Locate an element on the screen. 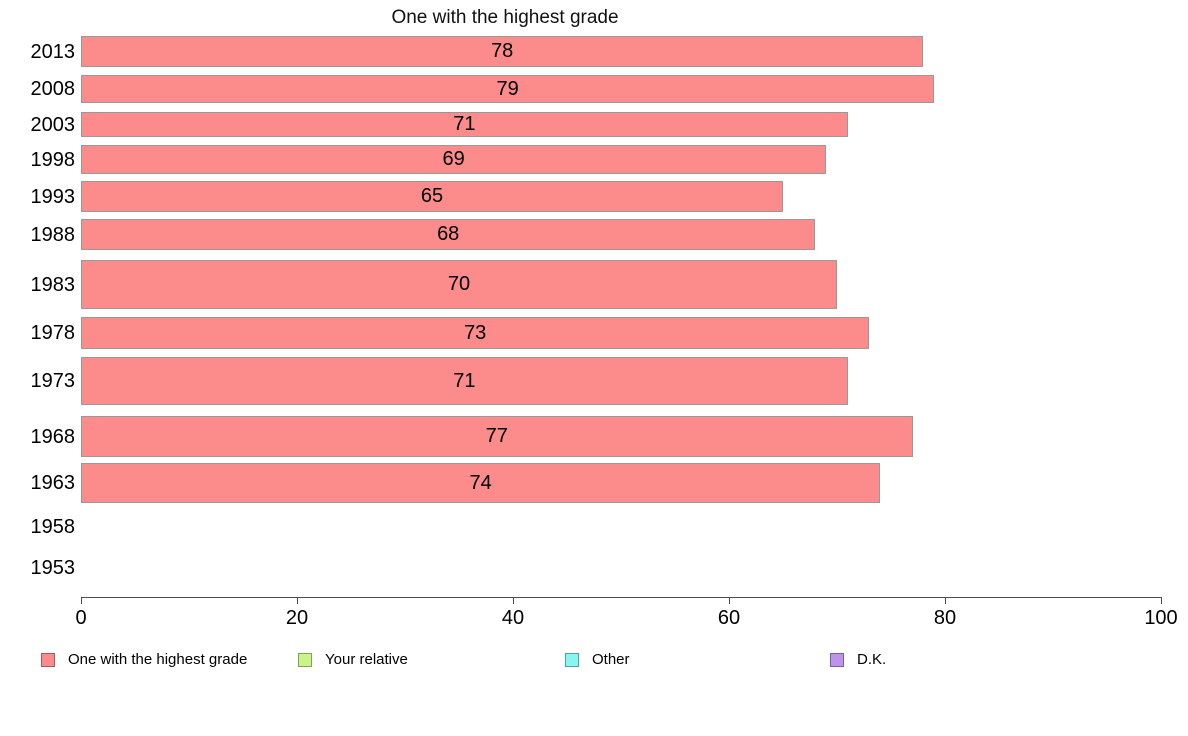  legend-item: Other is located at coordinates (597, 659).